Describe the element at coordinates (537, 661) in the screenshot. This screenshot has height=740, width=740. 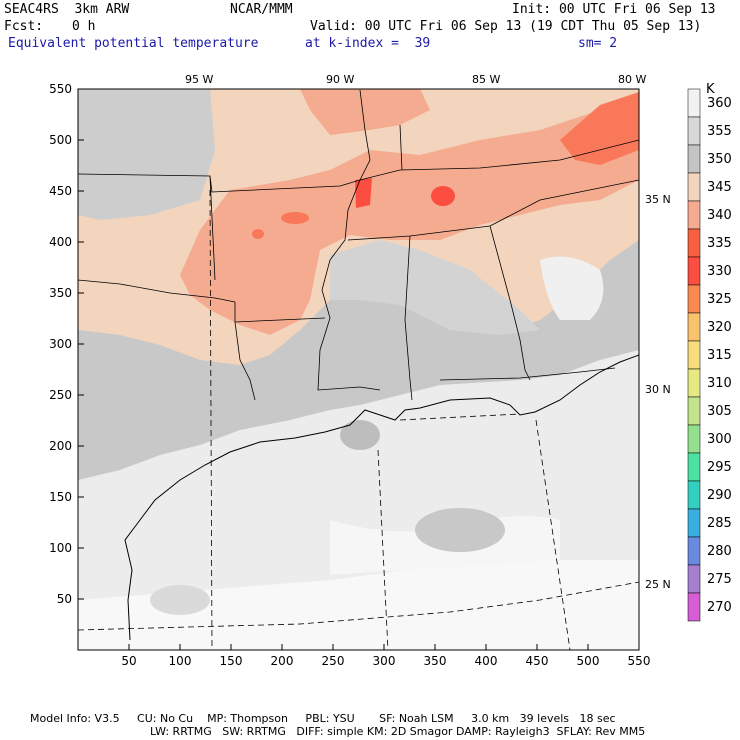
I see `x-tick-label-450: 450` at that location.